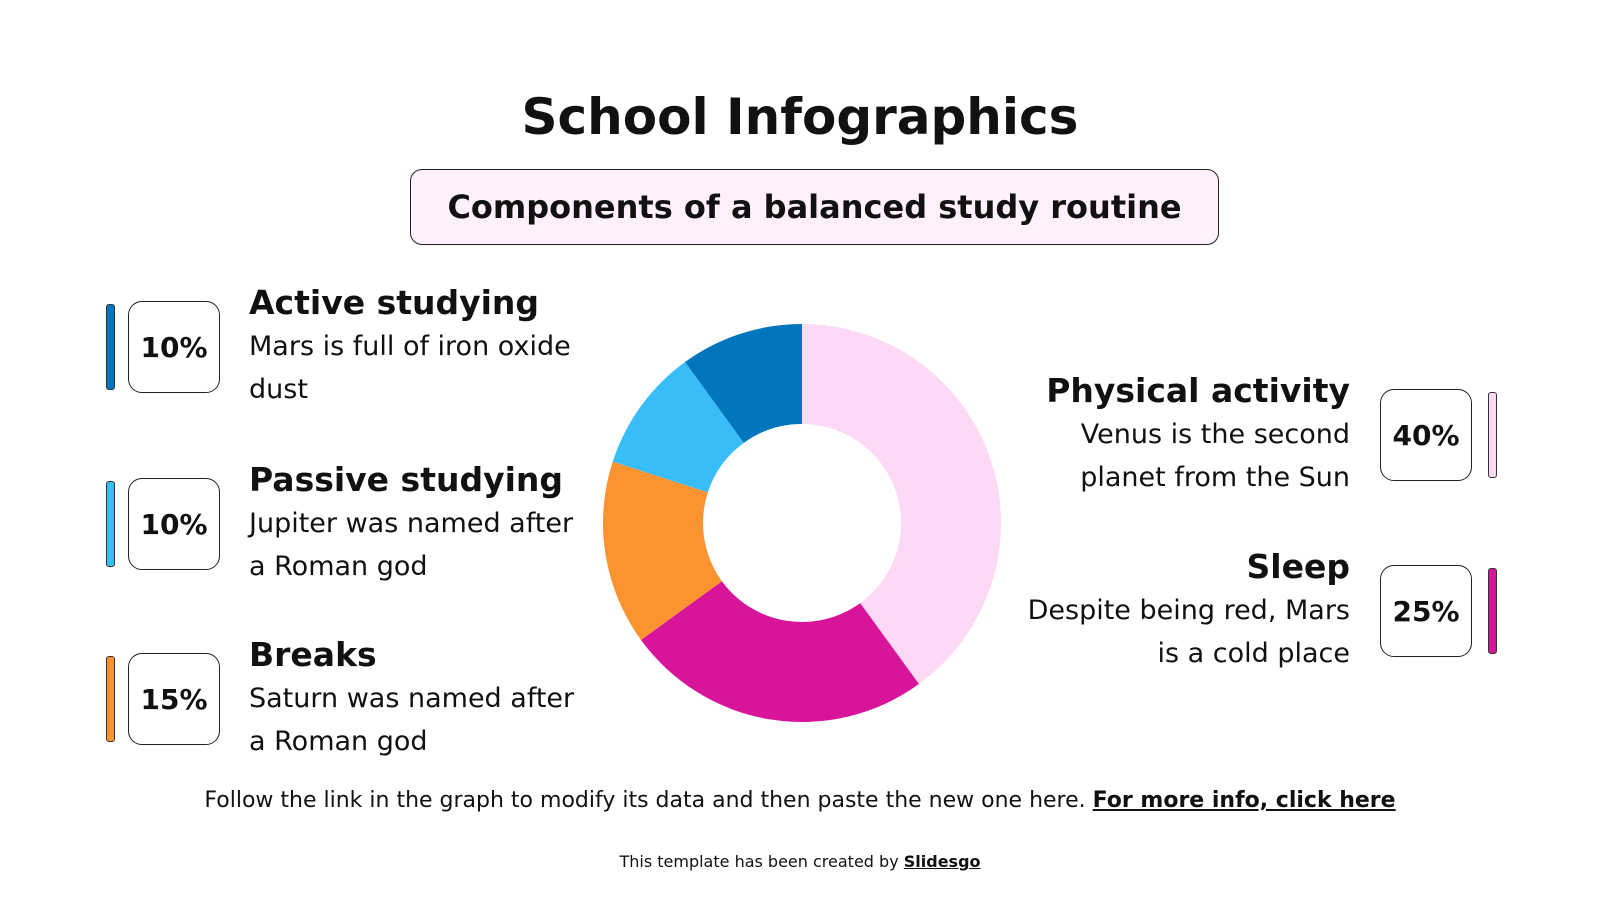 This screenshot has height=900, width=1600. What do you see at coordinates (406, 479) in the screenshot?
I see `item-heading: Passive studying` at bounding box center [406, 479].